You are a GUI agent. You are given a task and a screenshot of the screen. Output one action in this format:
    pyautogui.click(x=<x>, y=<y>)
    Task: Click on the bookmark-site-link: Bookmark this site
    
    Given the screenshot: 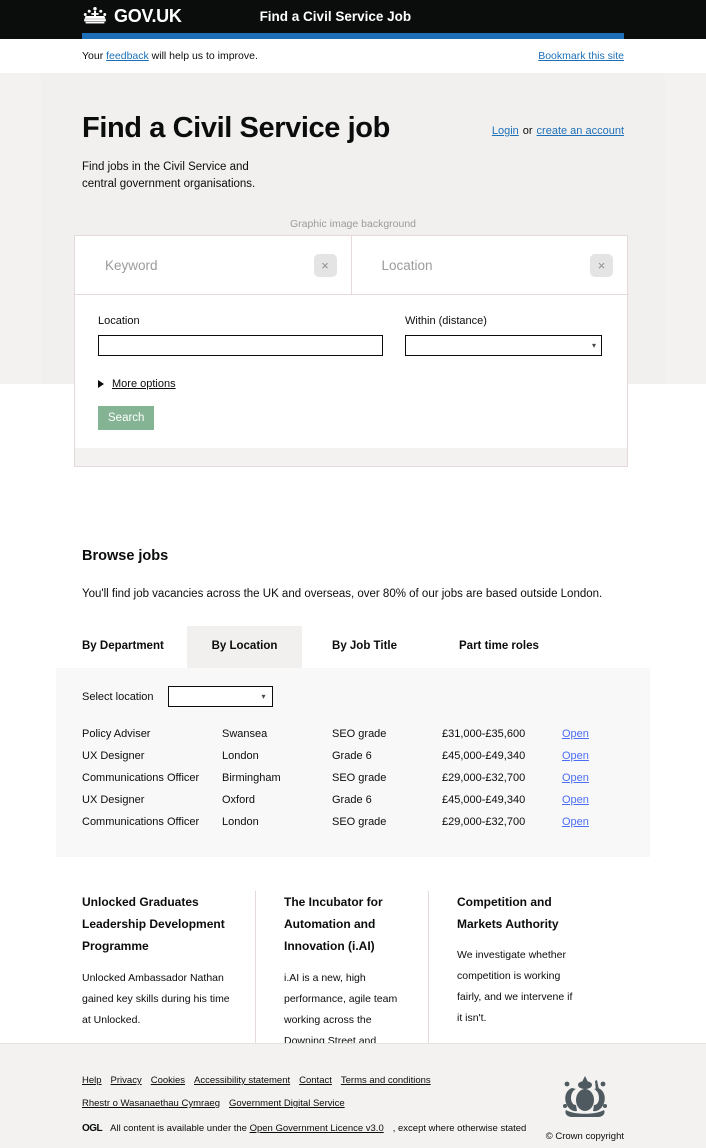 What is the action you would take?
    pyautogui.click(x=581, y=56)
    